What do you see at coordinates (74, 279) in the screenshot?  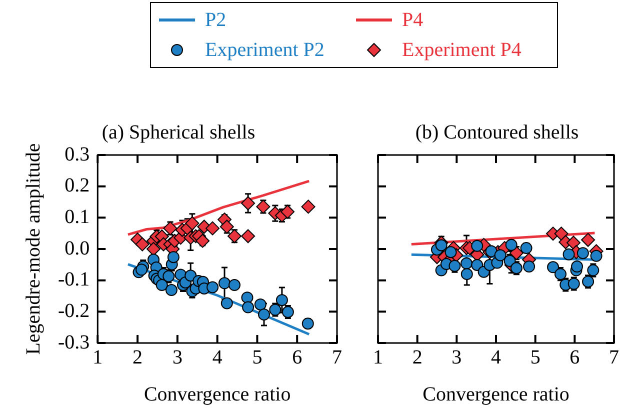 I see `y-tick-label: -0.1` at bounding box center [74, 279].